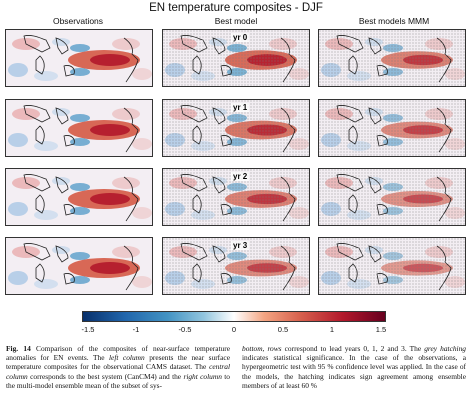 This screenshot has height=400, width=472. I want to click on lead-year-label: yr 3, so click(240, 245).